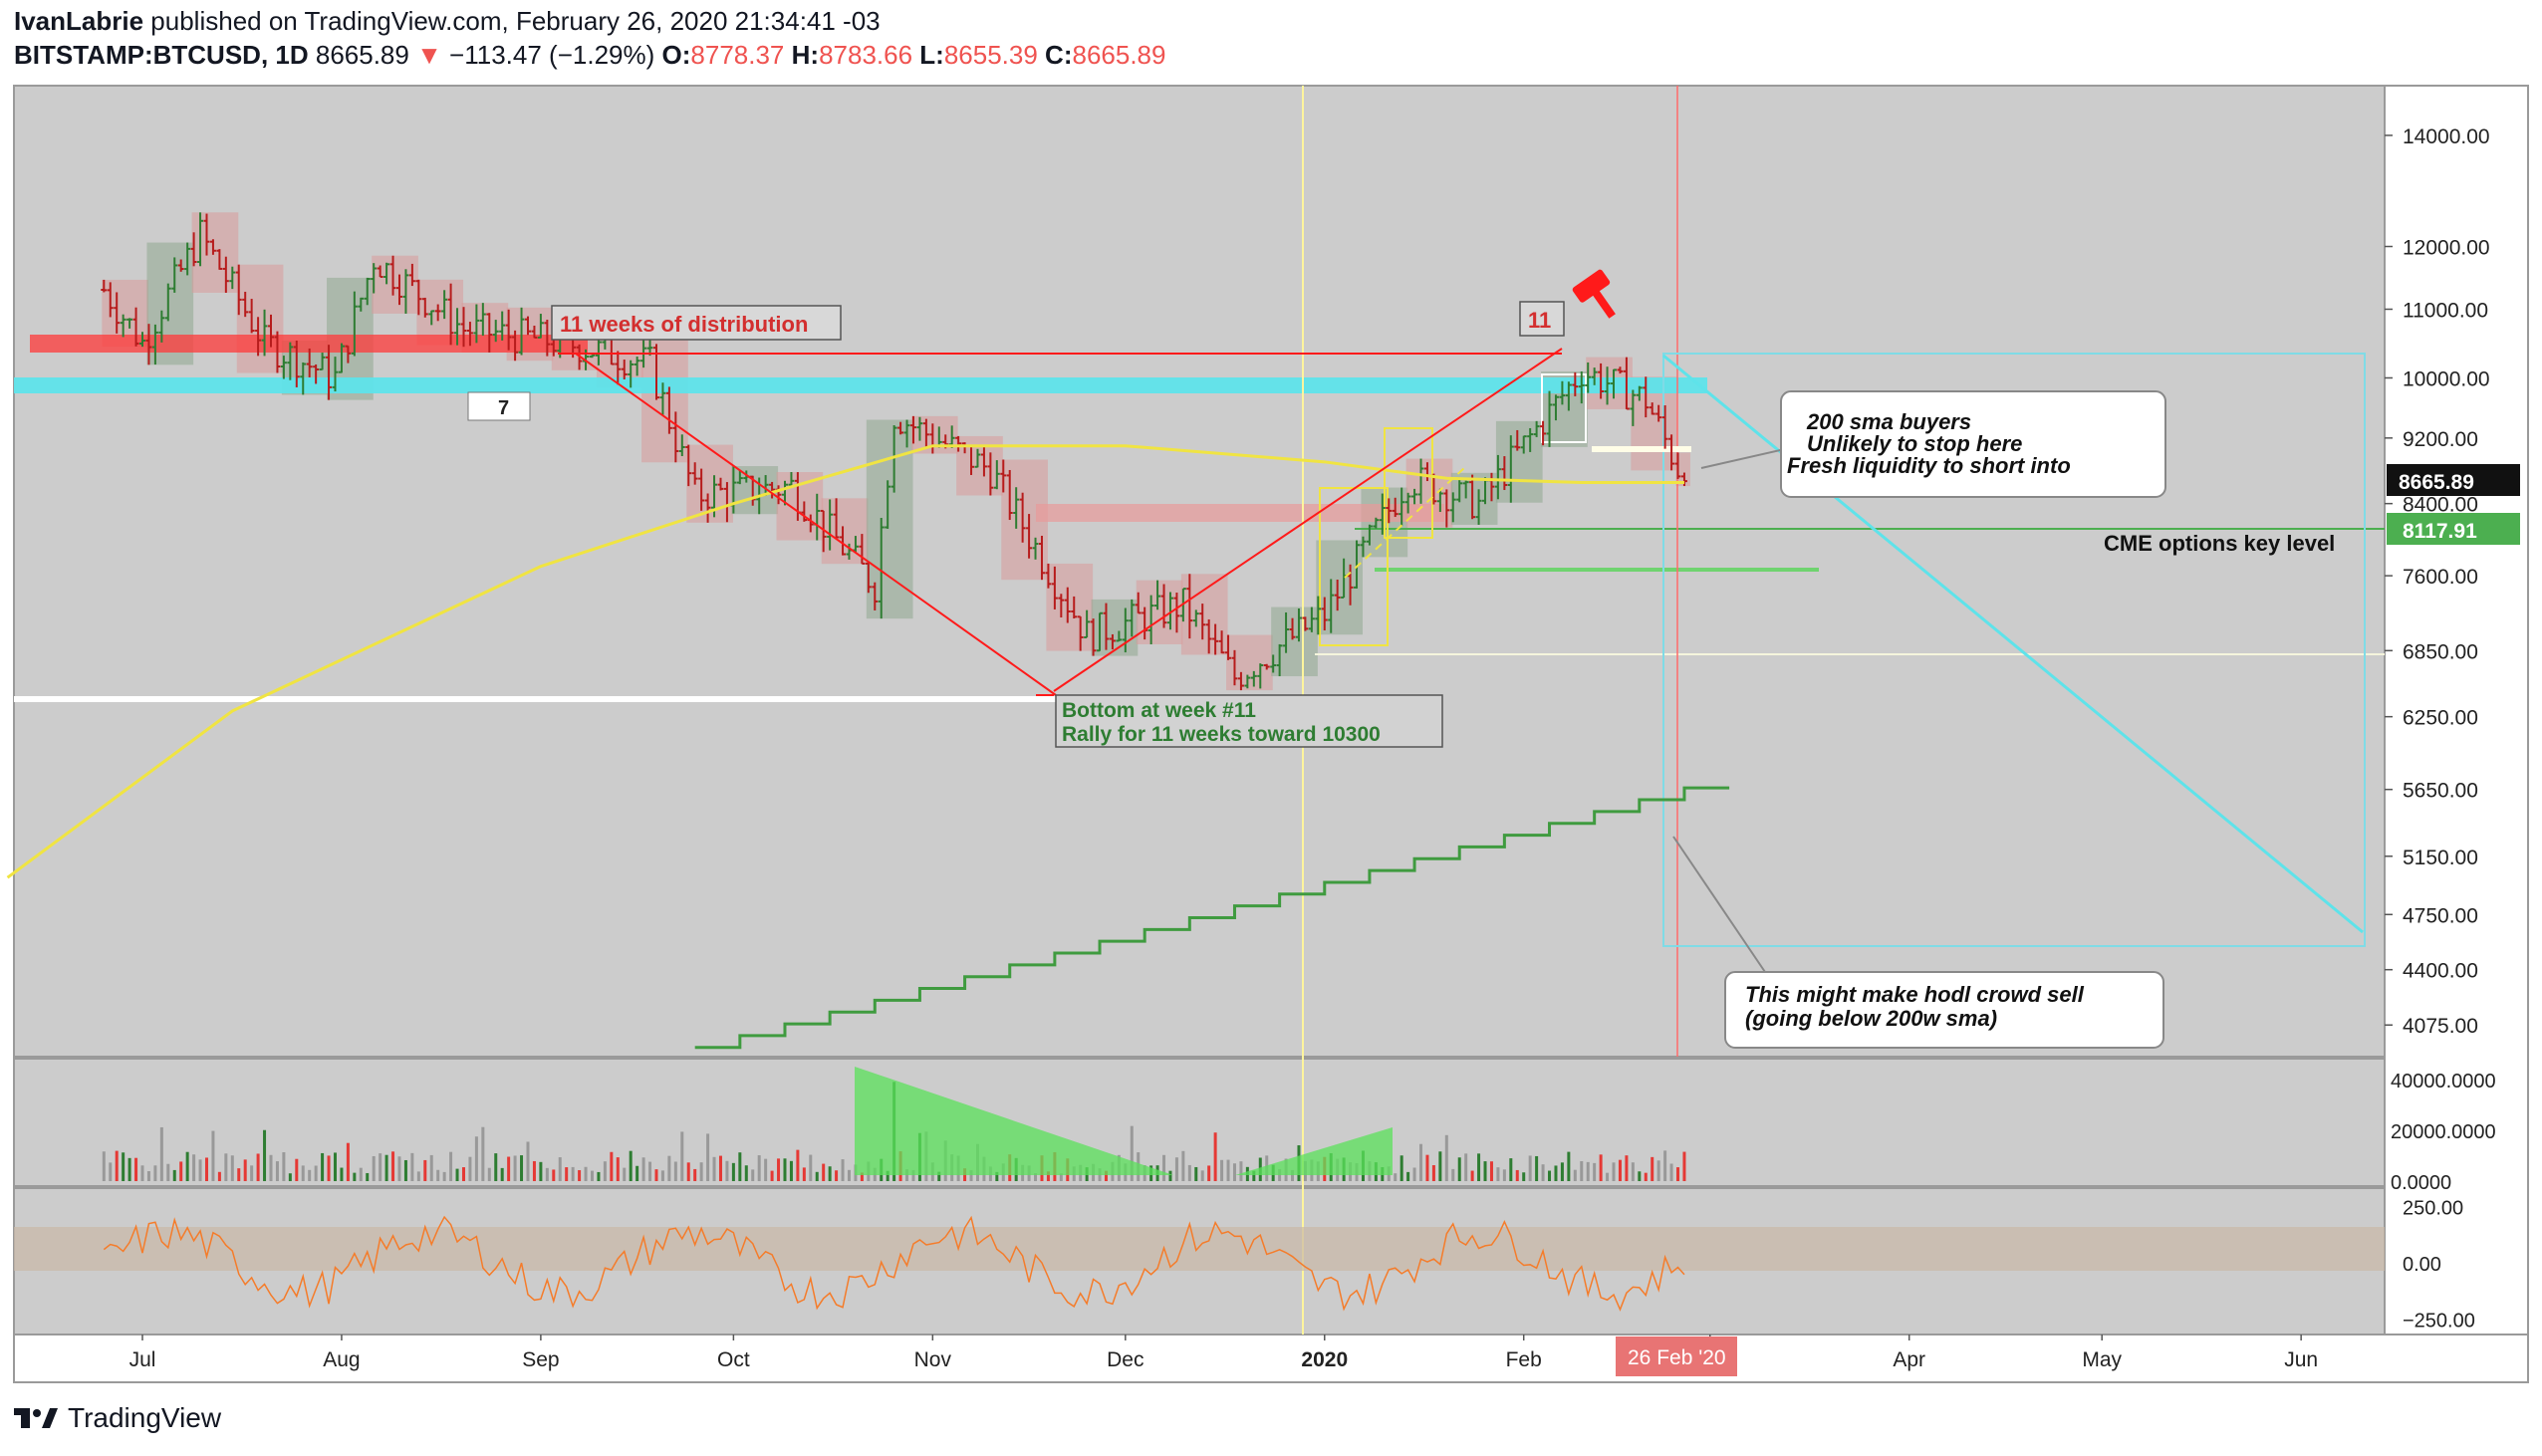 This screenshot has width=2542, height=1456. Describe the element at coordinates (2446, 248) in the screenshot. I see `price-tick-label: 12000.00` at that location.